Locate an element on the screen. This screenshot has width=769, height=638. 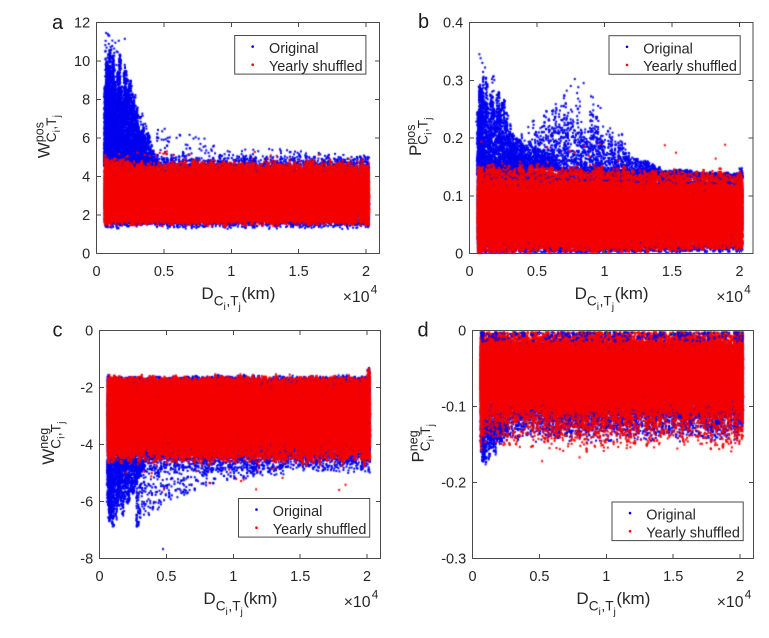
svg-text: -8 is located at coordinates (86, 560).